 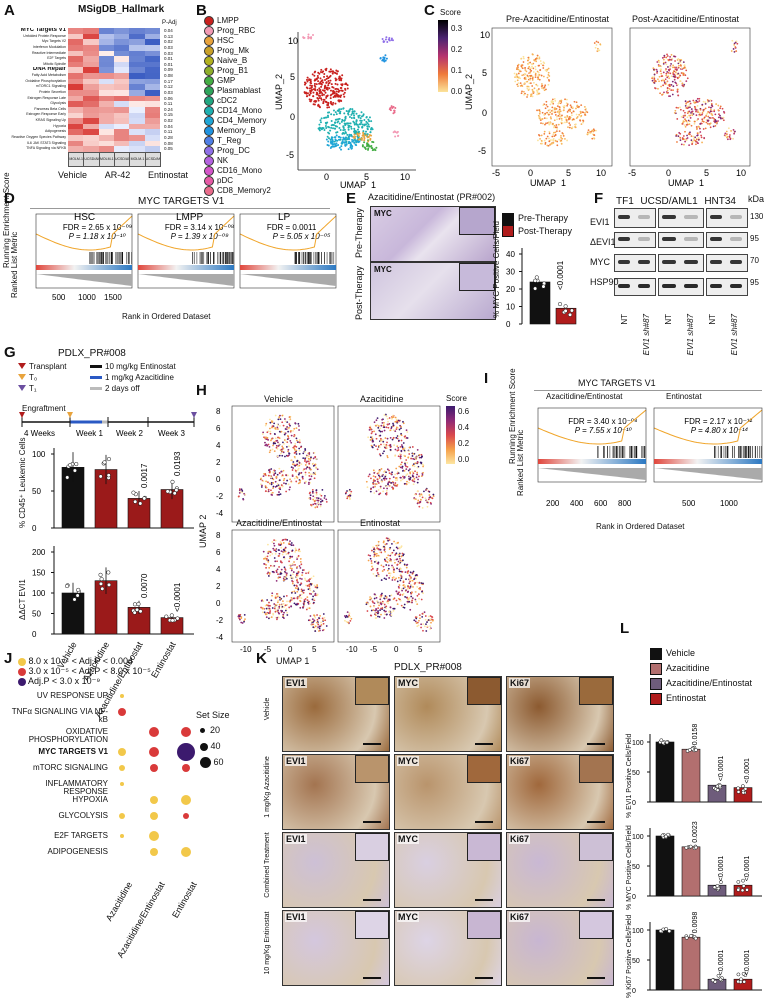 What do you see at coordinates (50, 120) in the screenshot?
I see `panel-a-row-label: KRAS Signaling Up` at bounding box center [50, 120].